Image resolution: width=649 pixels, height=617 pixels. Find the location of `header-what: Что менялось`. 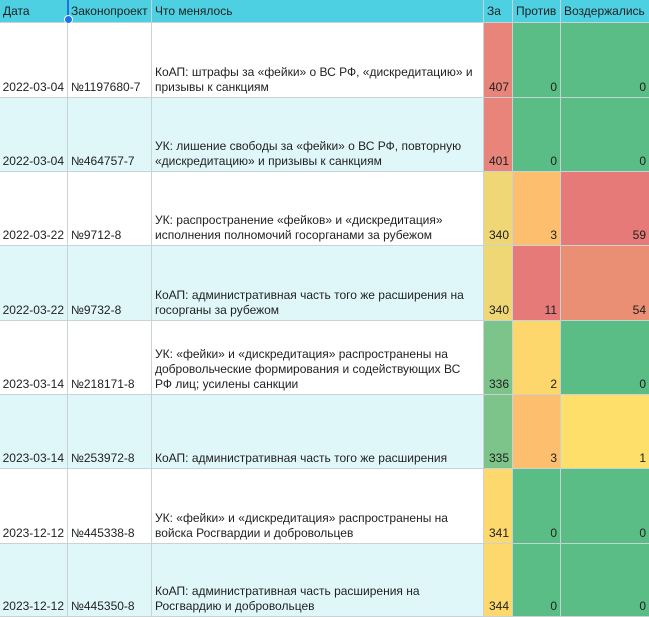

header-what: Что менялось is located at coordinates (318, 11).